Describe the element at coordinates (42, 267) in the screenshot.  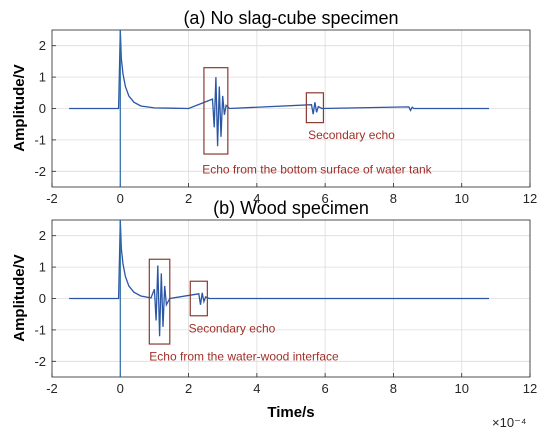
I see `panel-b-y-tick-label: 1` at that location.